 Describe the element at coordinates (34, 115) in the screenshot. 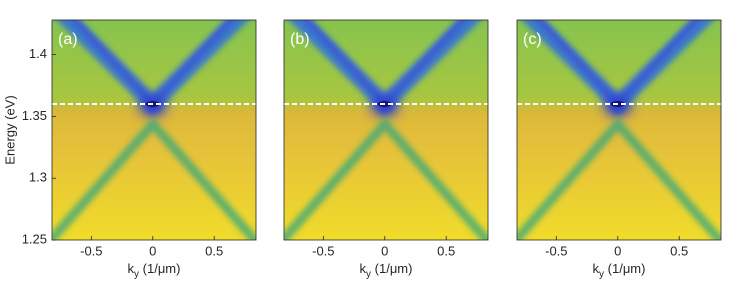

I see `y-tick-label: 1.35` at that location.